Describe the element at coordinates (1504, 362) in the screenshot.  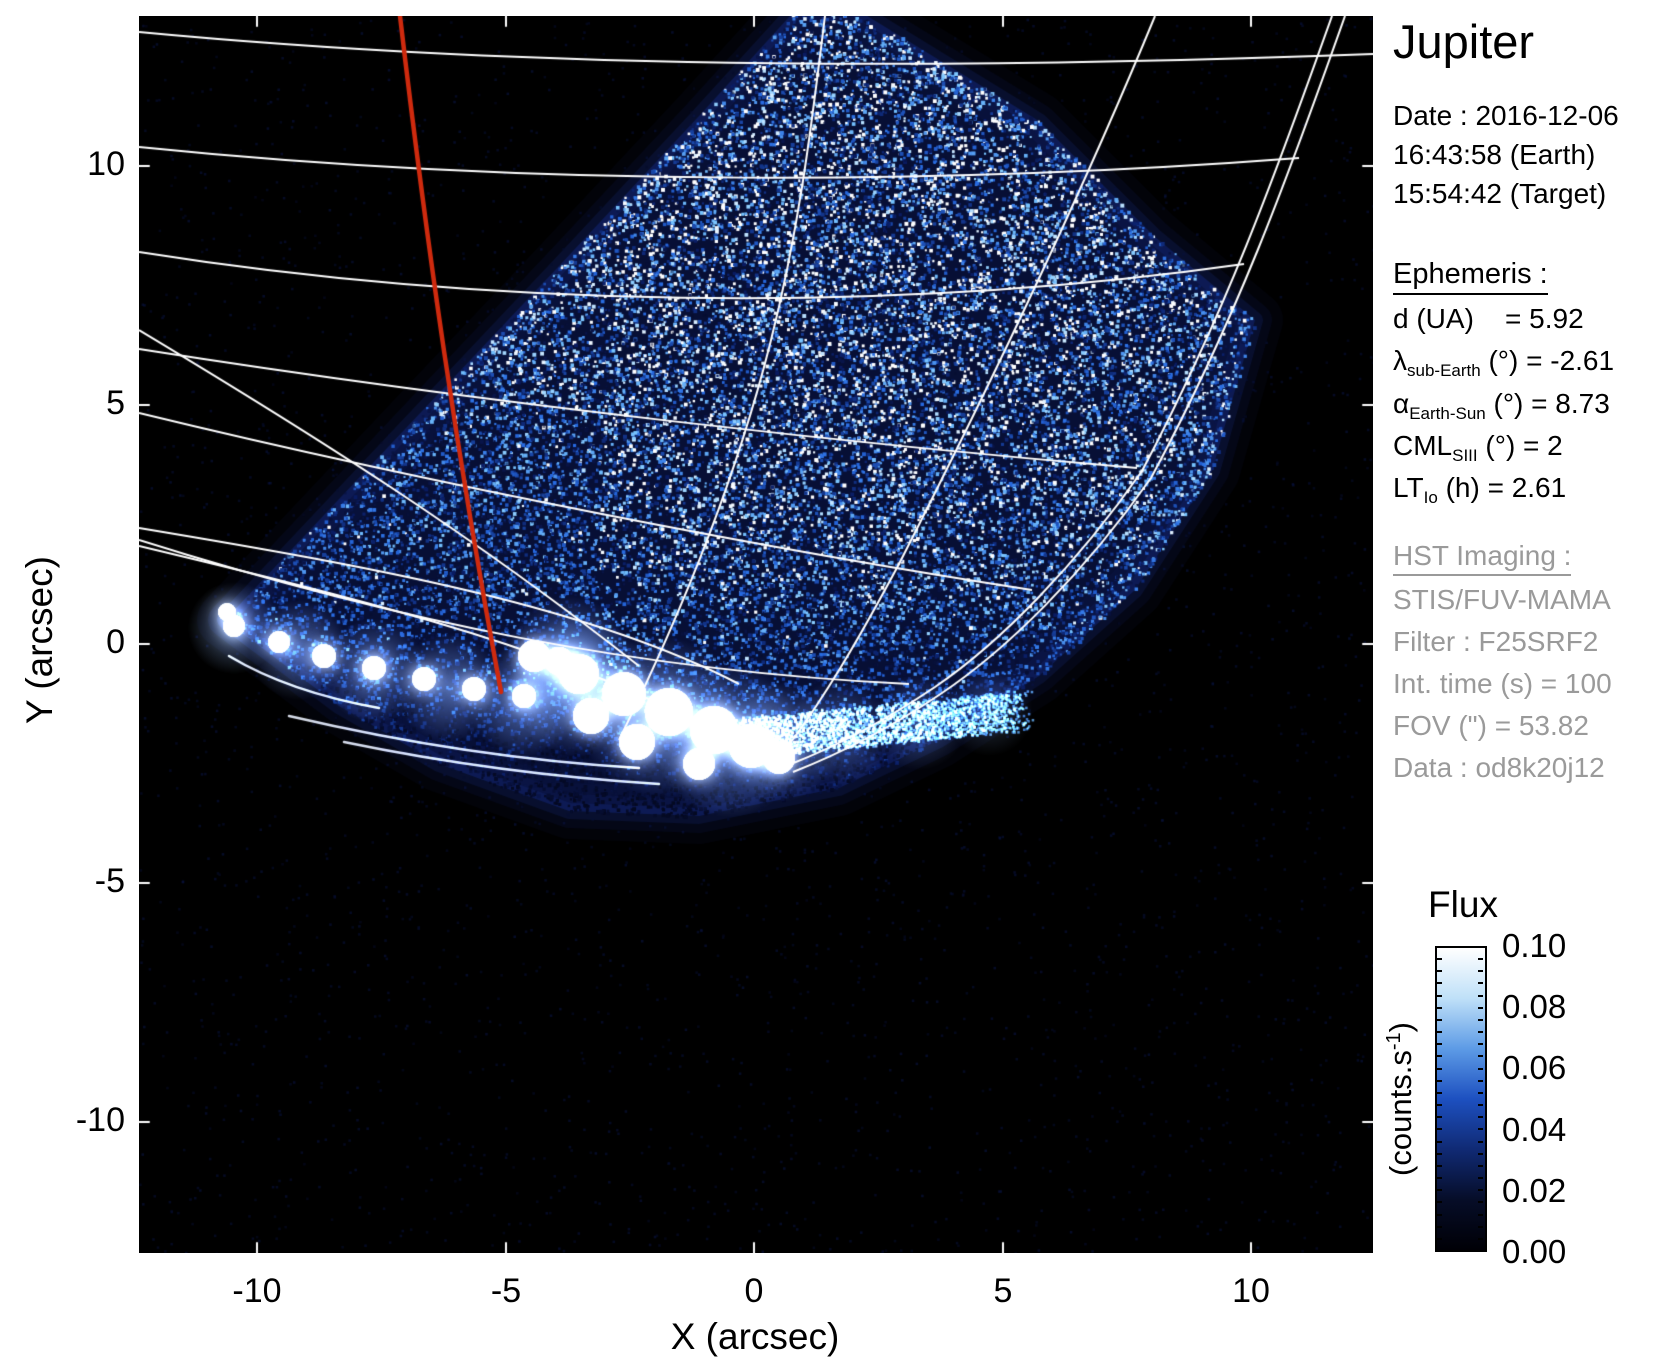
I see `ephemeris-lambda-sub-earth: λsub-Earth (°) = -2.61` at that location.